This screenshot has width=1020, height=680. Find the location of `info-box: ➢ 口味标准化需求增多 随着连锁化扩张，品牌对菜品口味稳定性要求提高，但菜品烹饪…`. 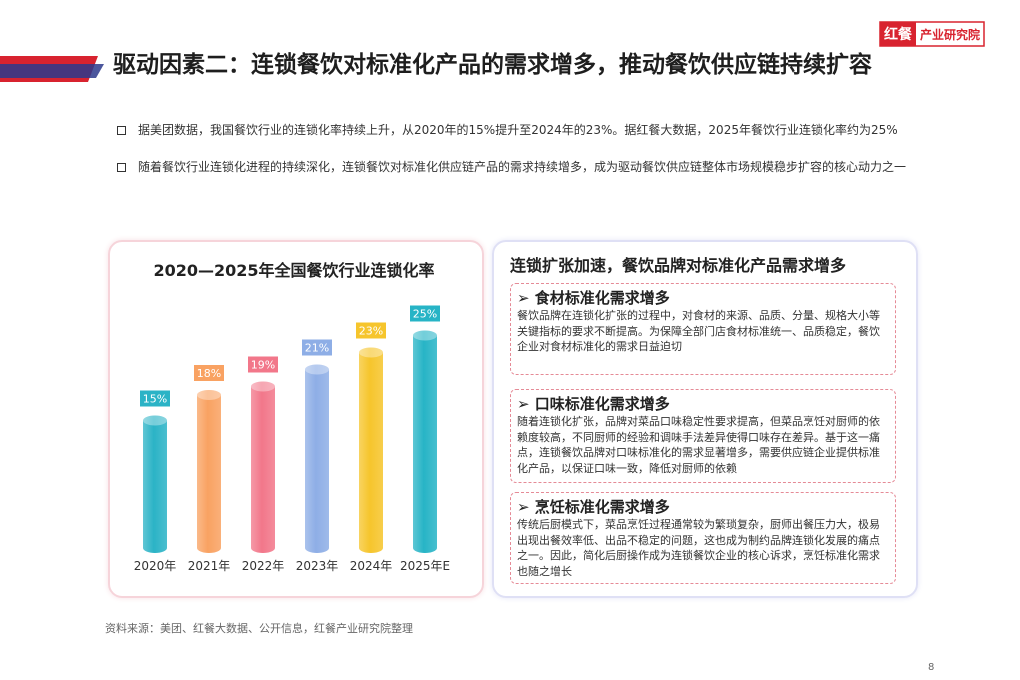

info-box: ➢ 口味标准化需求增多 随着连锁化扩张，品牌对菜品口味稳定性要求提高，但菜品烹饪… is located at coordinates (703, 436).